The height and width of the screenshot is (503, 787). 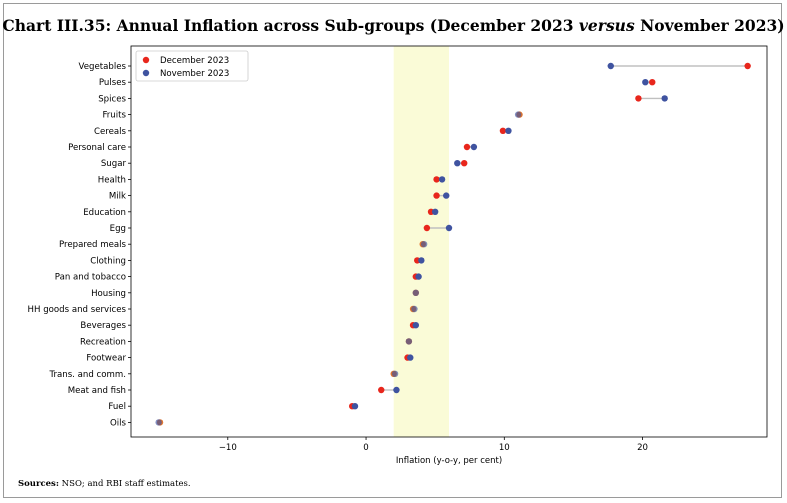 I want to click on y-tick-label: HH goods and services, so click(x=77, y=310).